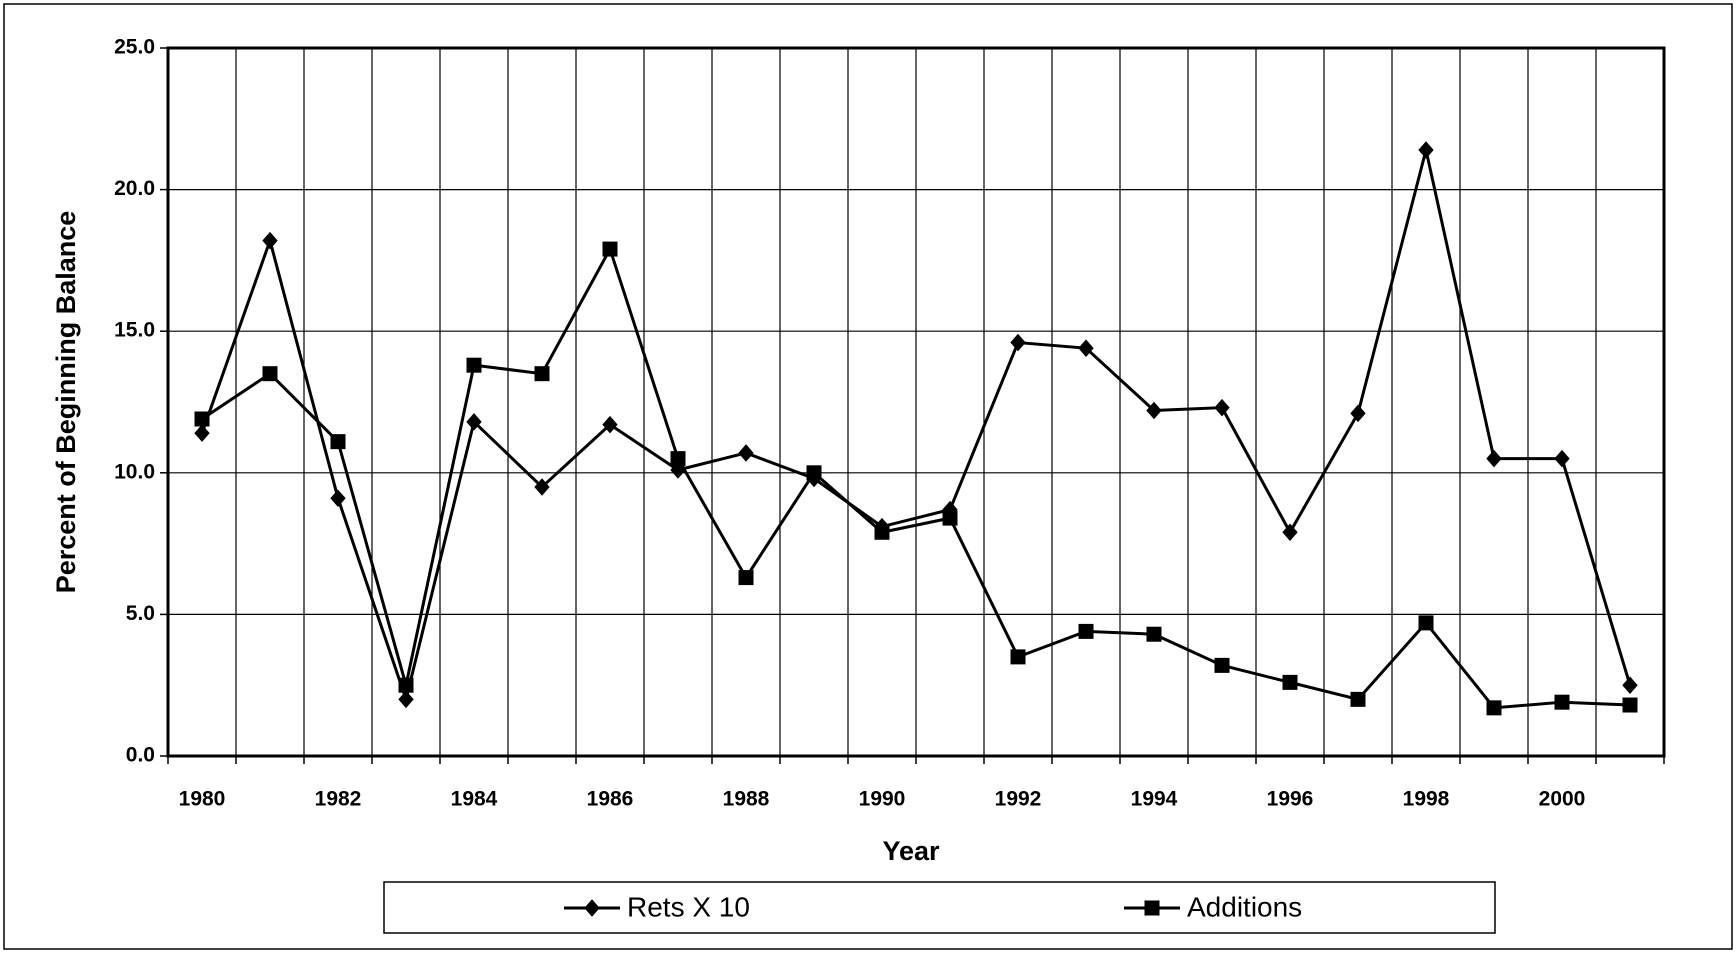 This screenshot has width=1736, height=953. I want to click on x-tick-label: 1986, so click(610, 799).